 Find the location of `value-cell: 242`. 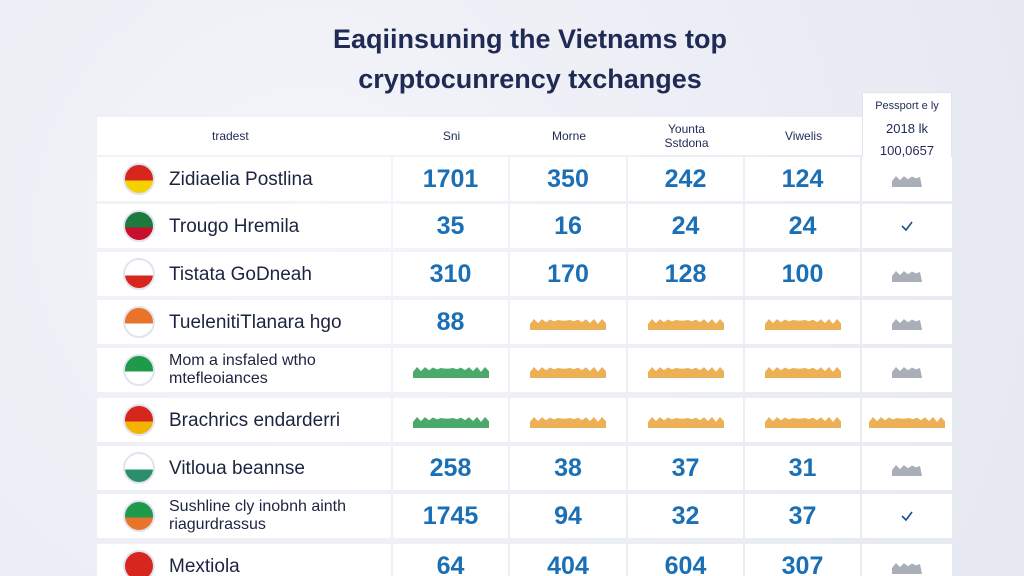

value-cell: 242 is located at coordinates (685, 179).